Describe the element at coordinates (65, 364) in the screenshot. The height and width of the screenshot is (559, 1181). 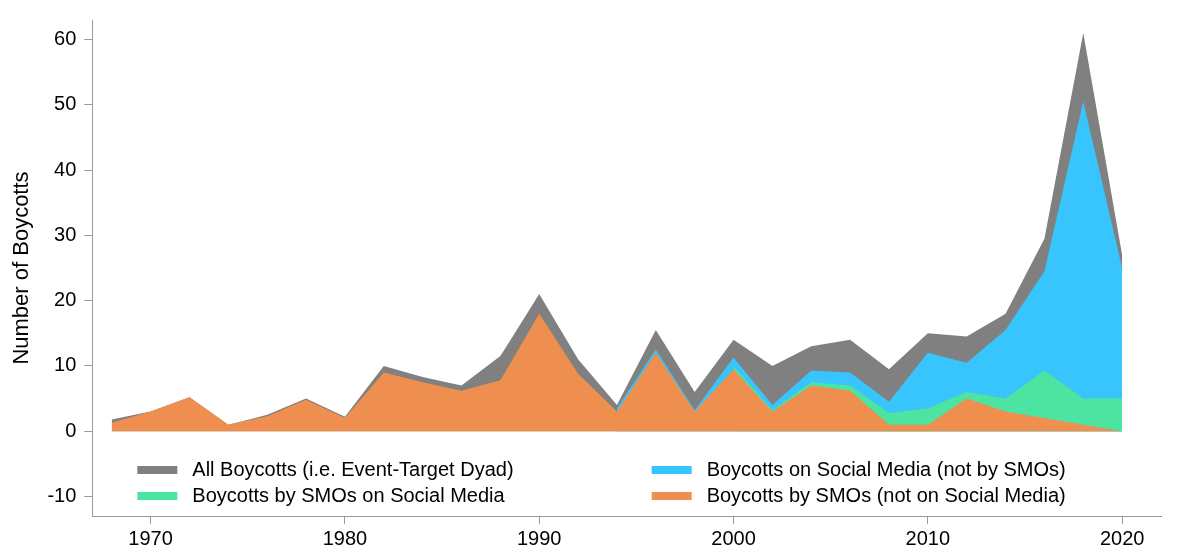
I see `y-tick-label: 10` at that location.